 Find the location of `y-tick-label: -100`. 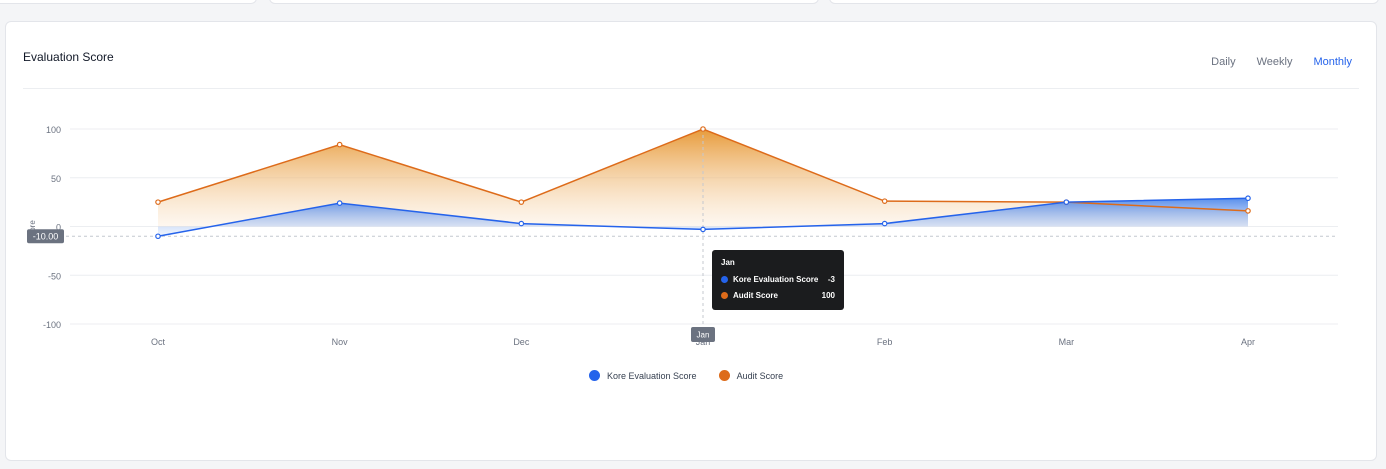

y-tick-label: -100 is located at coordinates (52, 325).